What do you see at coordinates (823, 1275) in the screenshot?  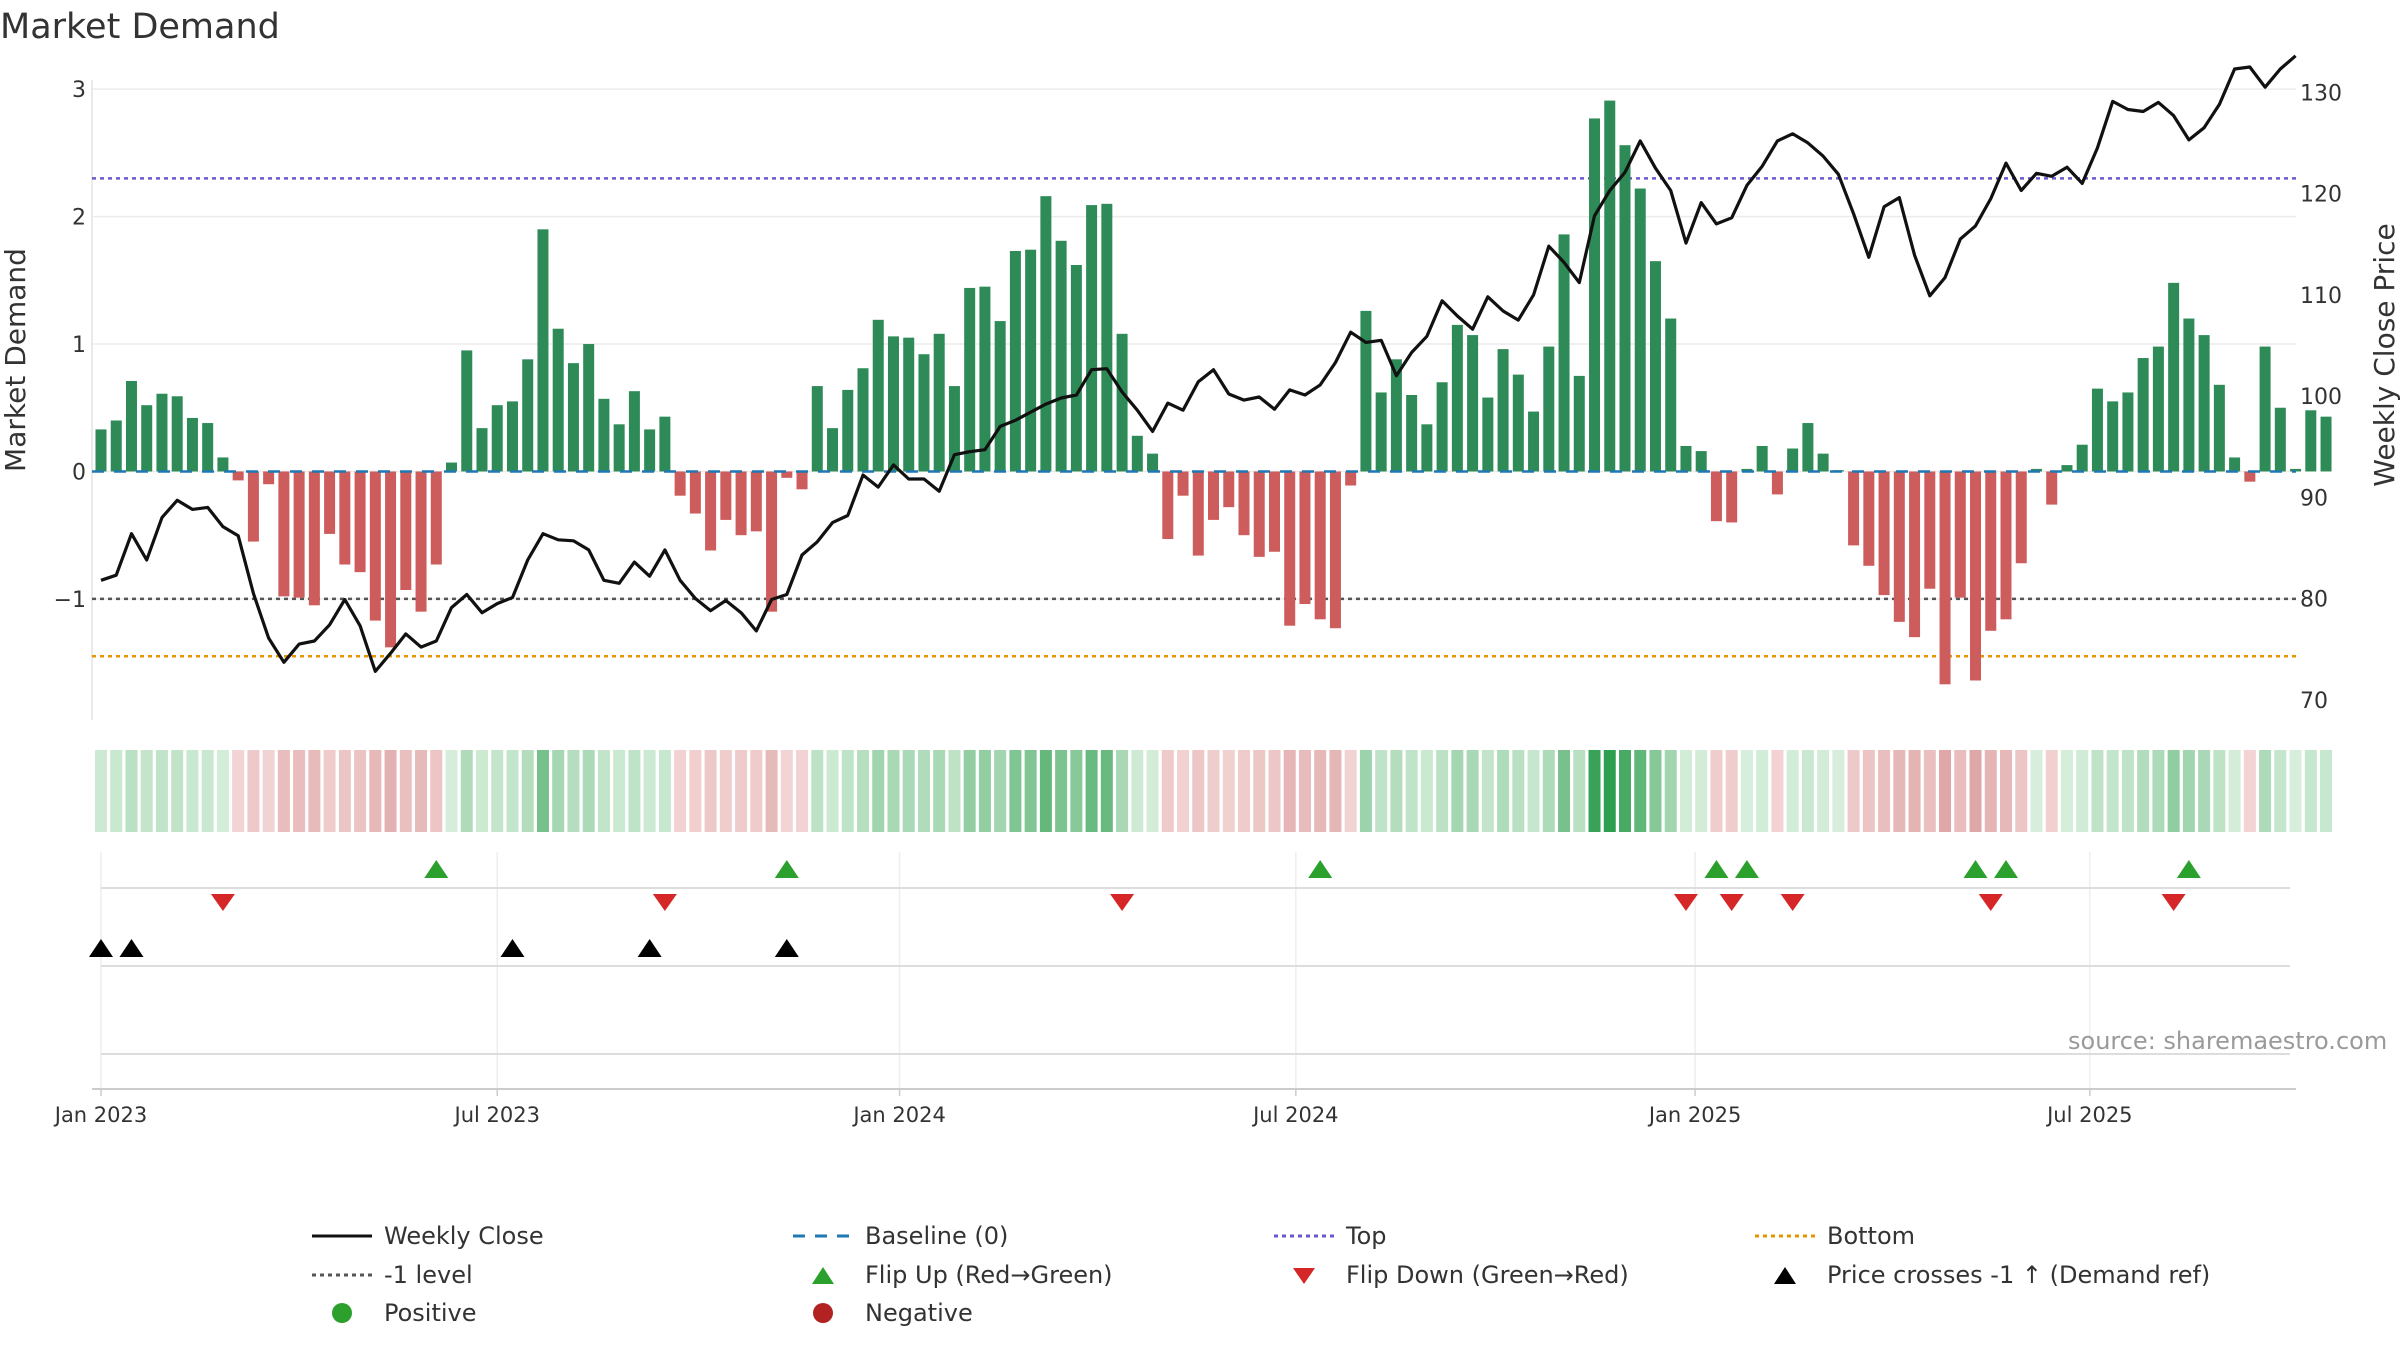 I see `legend-flip-up-icon` at bounding box center [823, 1275].